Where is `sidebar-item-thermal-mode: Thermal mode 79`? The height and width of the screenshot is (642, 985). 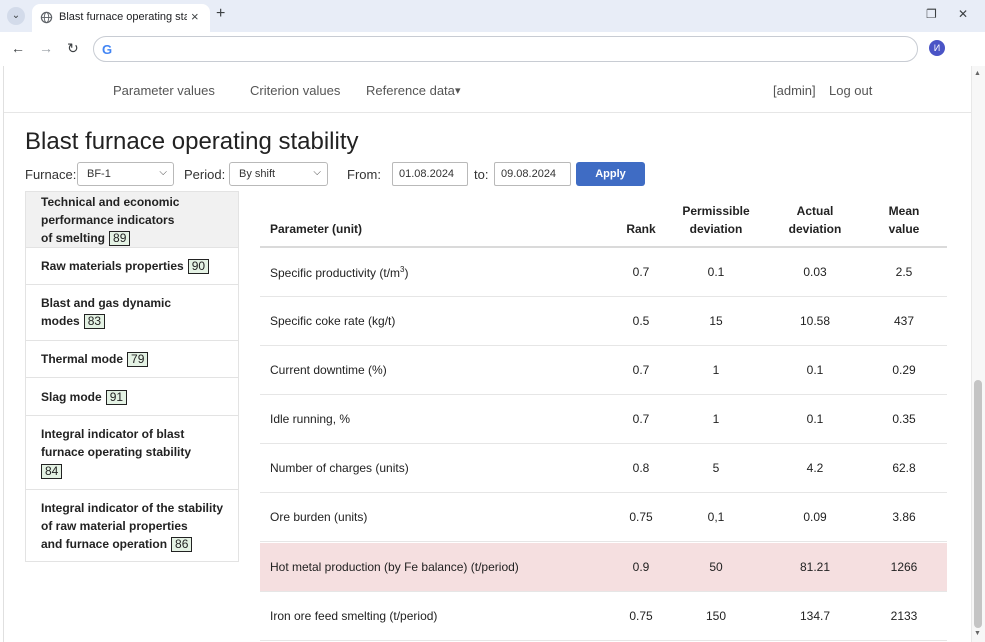 sidebar-item-thermal-mode: Thermal mode 79 is located at coordinates (132, 359).